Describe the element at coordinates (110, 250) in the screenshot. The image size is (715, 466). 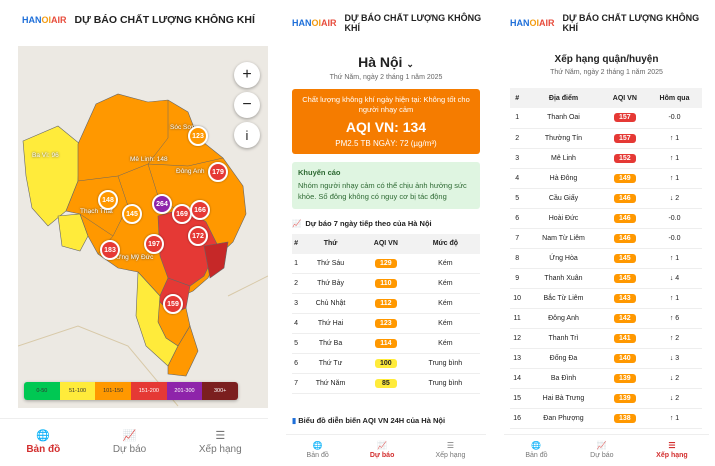
I see `aqi-marker: 183` at that location.